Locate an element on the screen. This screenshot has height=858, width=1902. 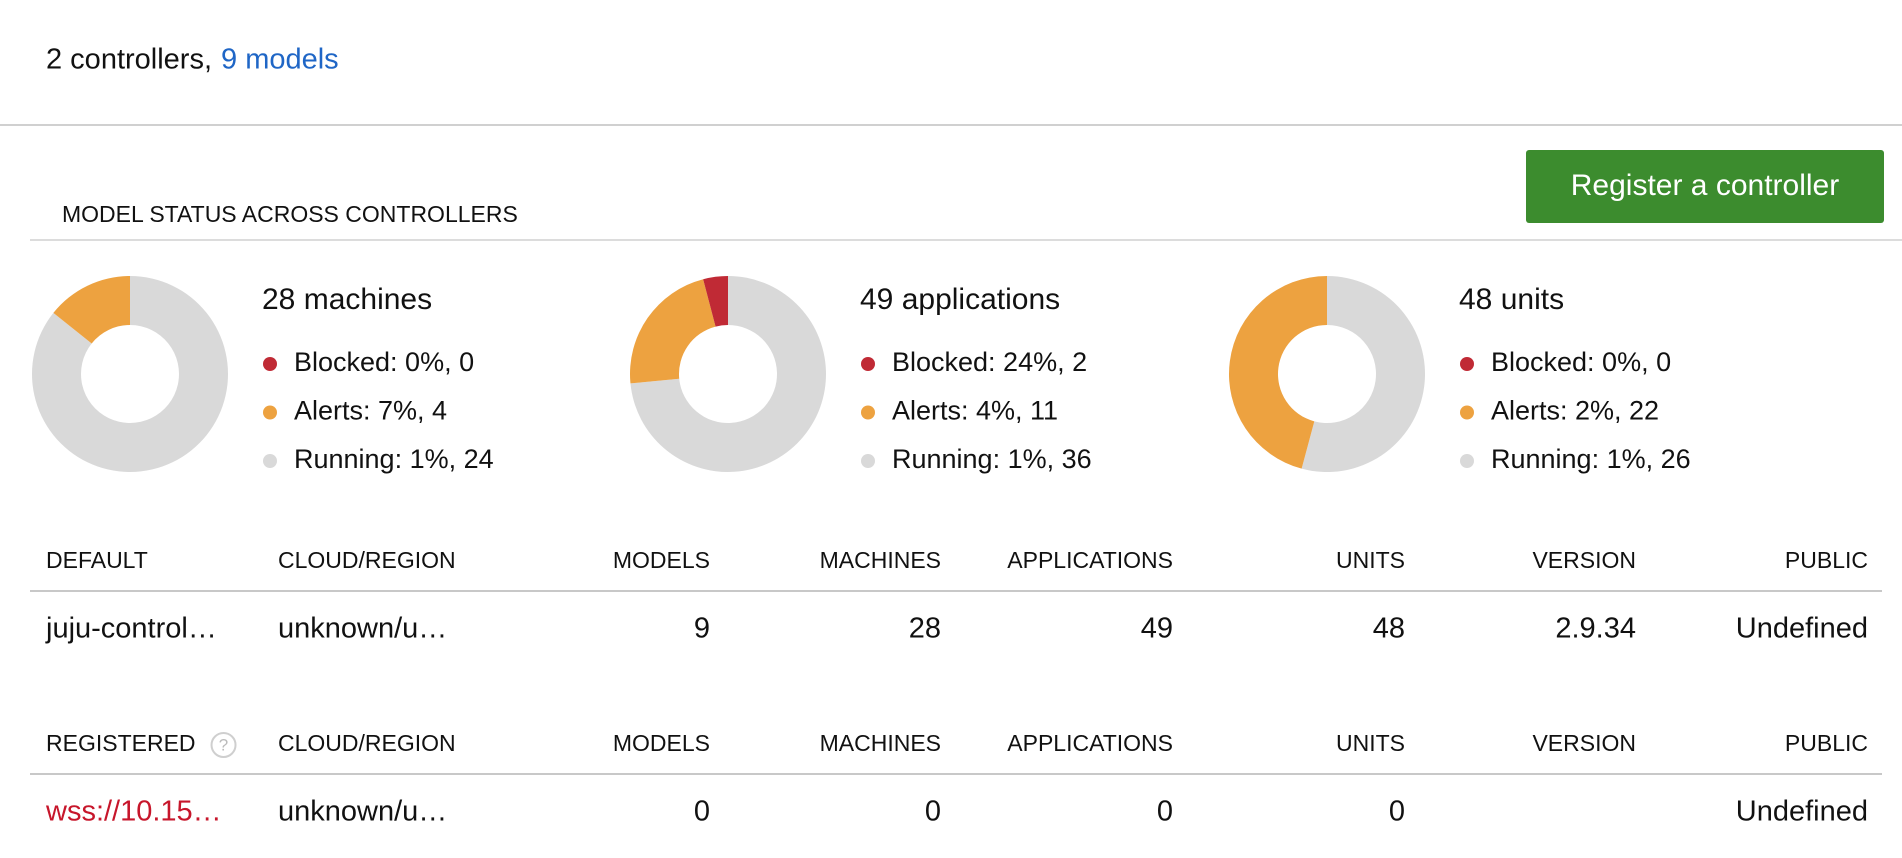
help-icon-label: ? is located at coordinates (223, 744).